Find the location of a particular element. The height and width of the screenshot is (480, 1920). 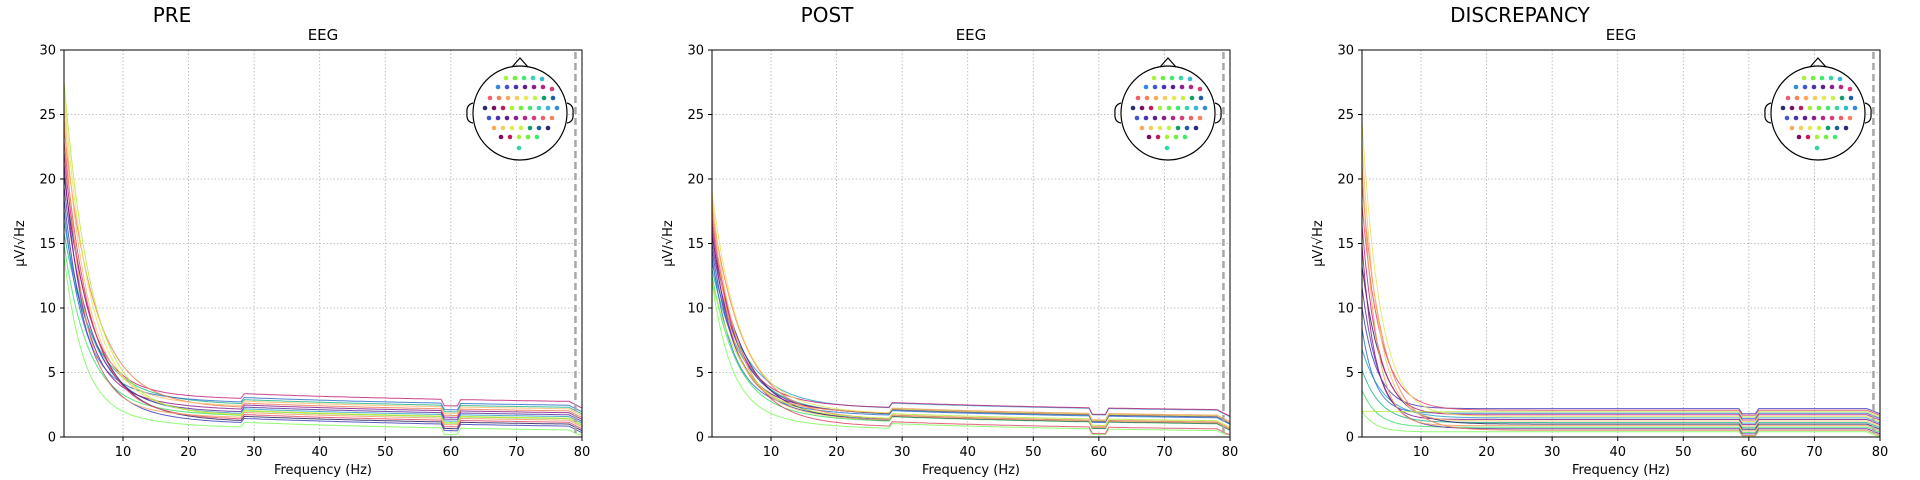

head-topomap-icon is located at coordinates (1168, 109).